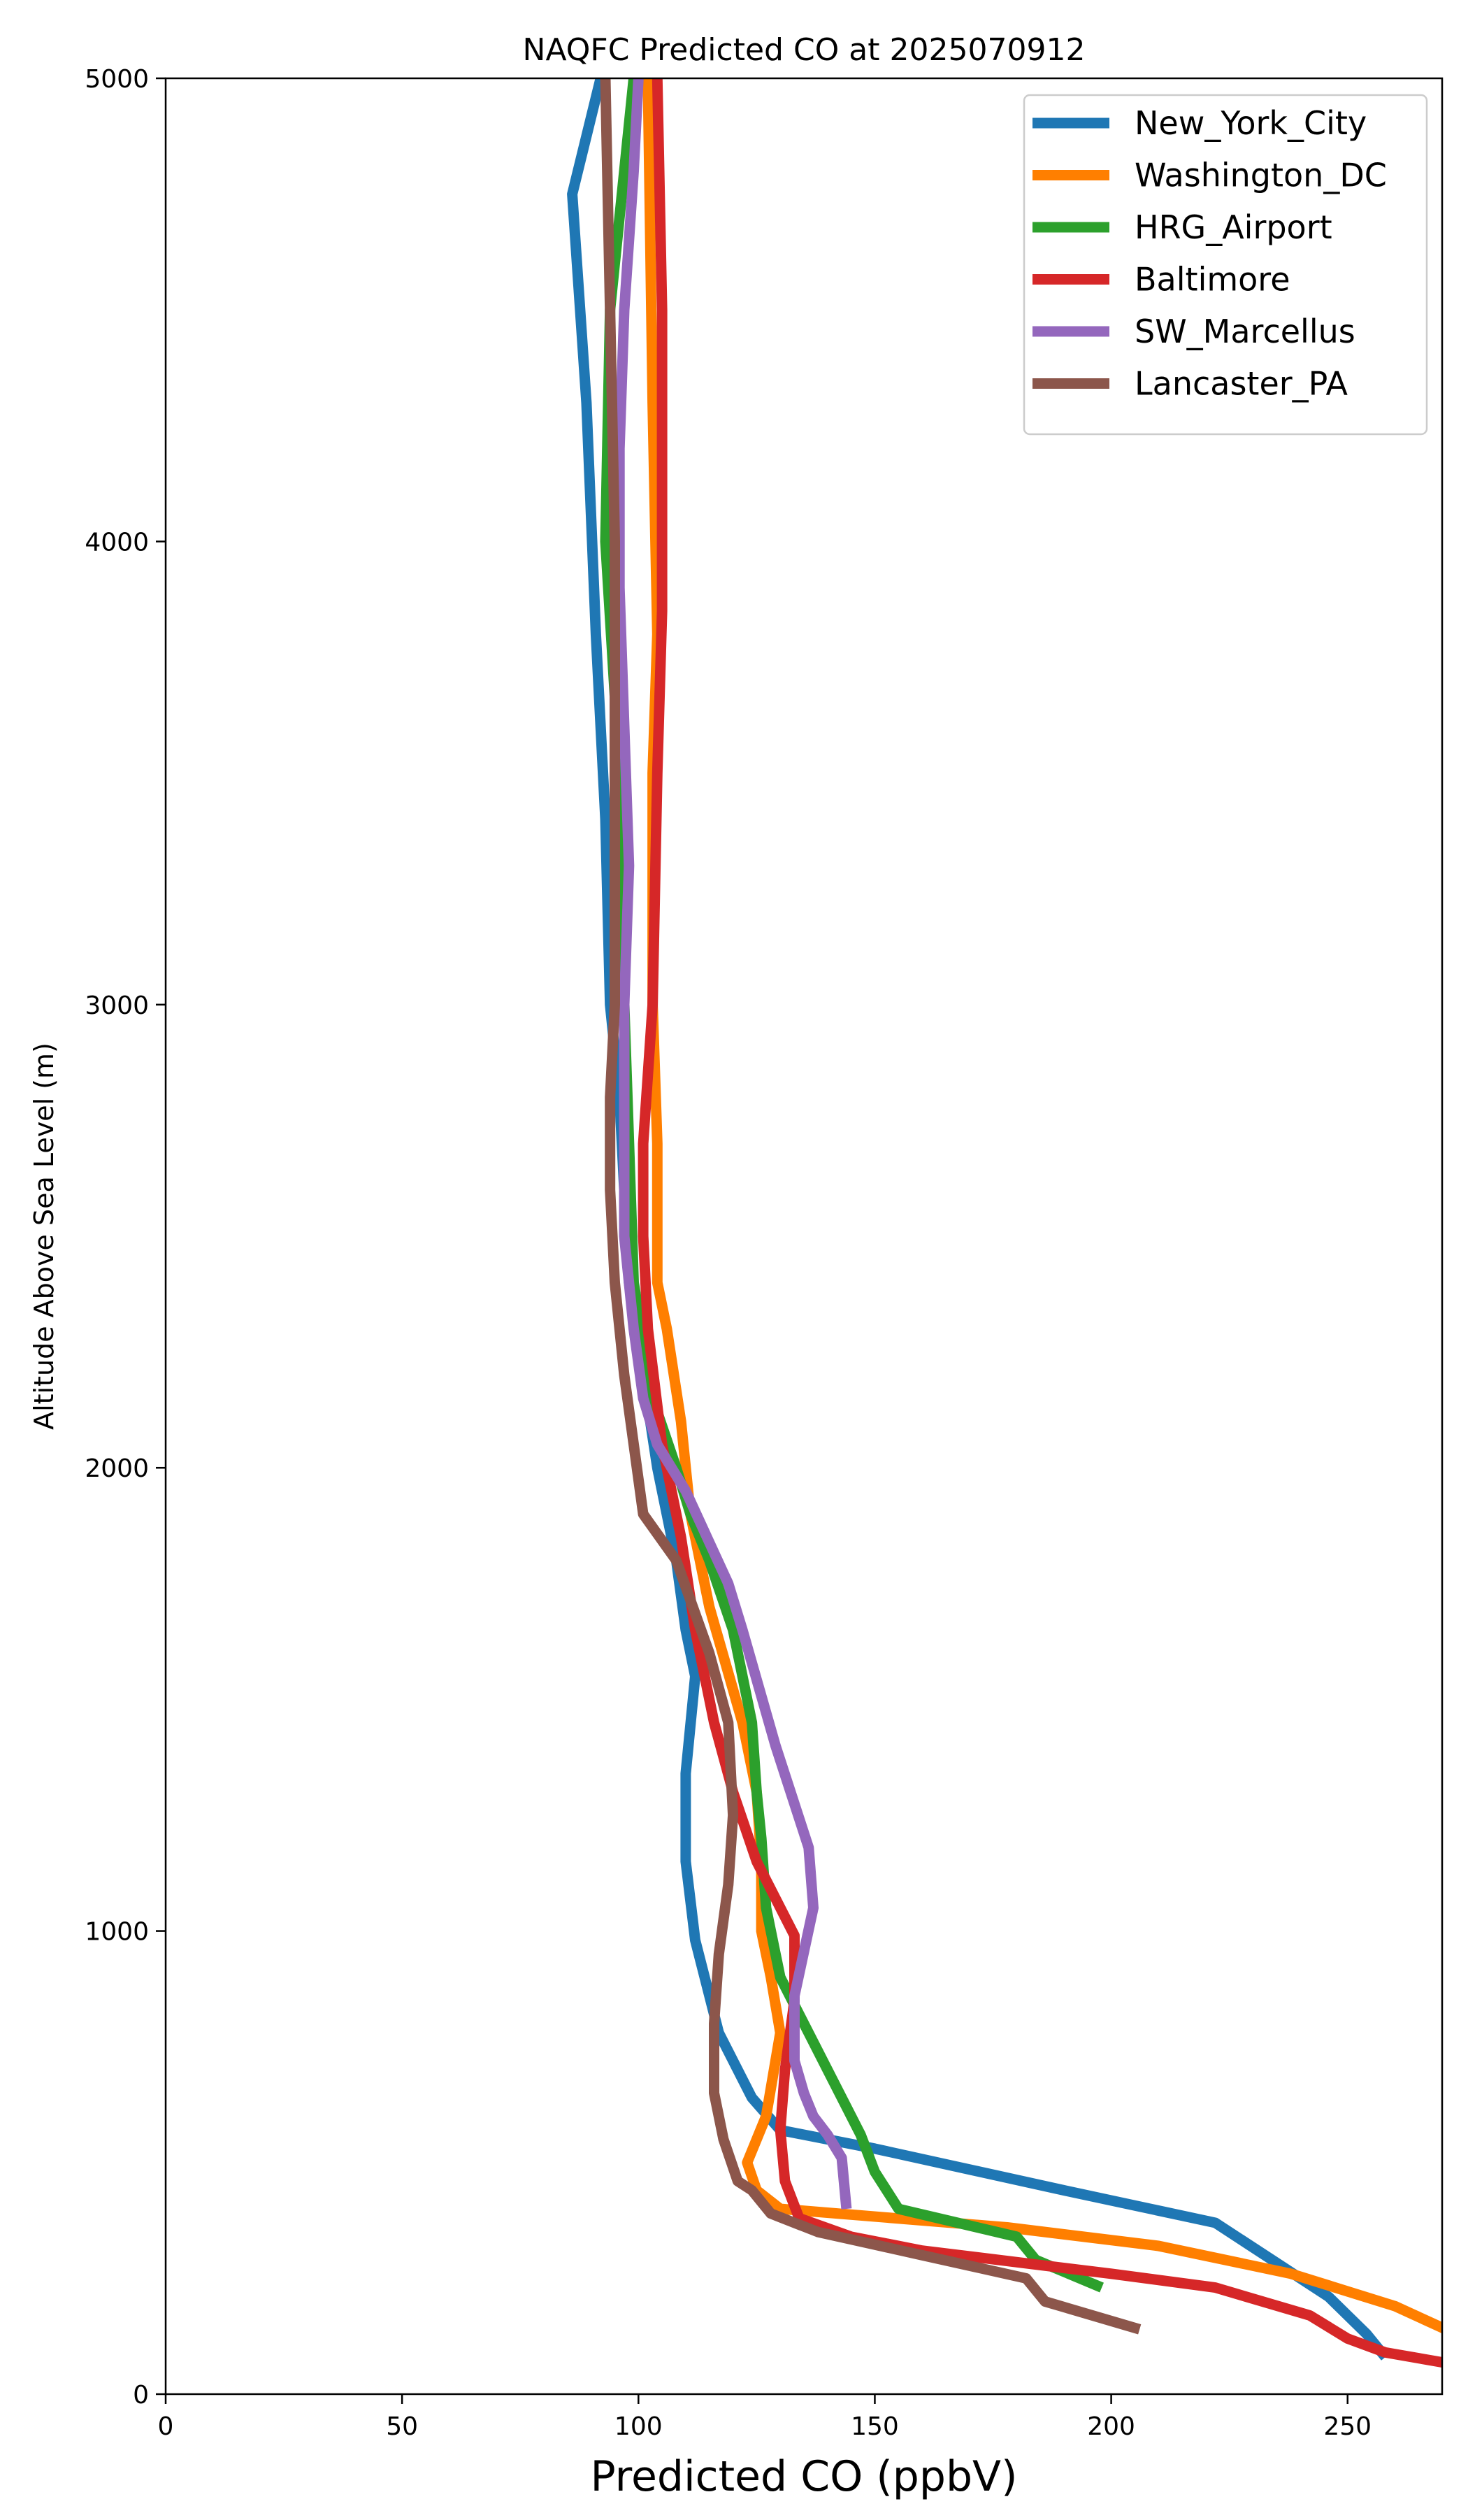 The height and width of the screenshot is (2520, 1468). I want to click on legend-label: Lancaster_PA, so click(1241, 384).